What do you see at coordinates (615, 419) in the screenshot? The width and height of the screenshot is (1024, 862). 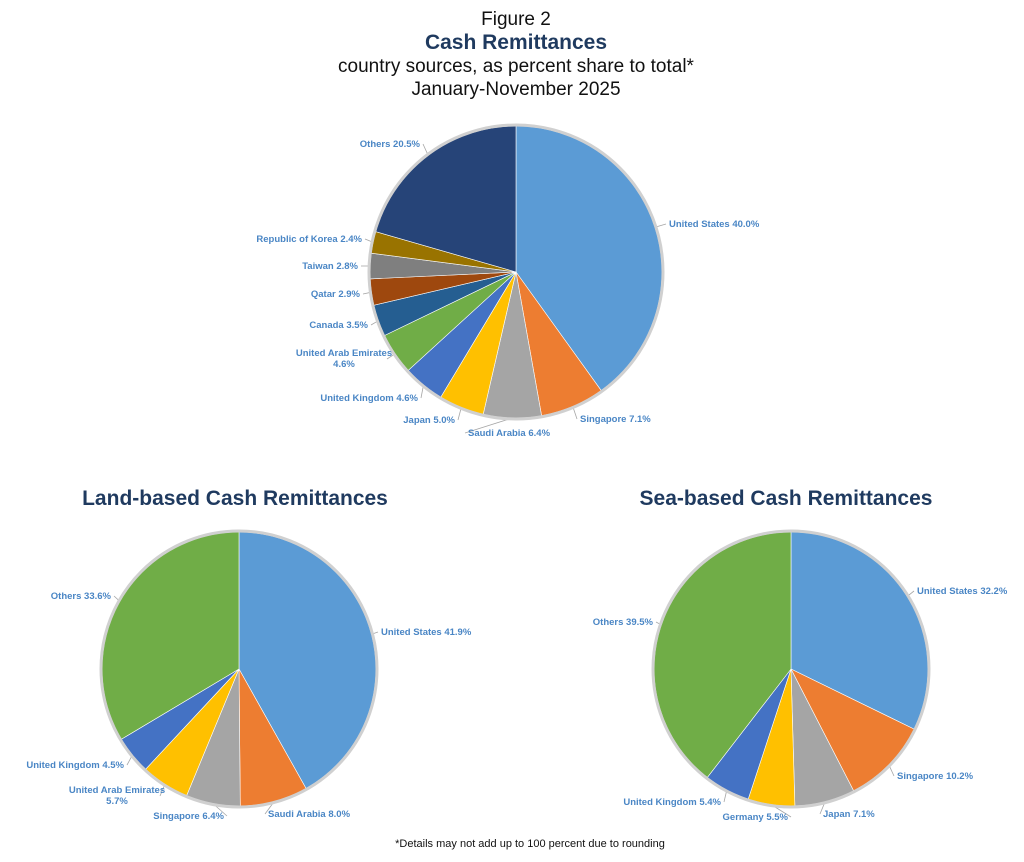 I see `total-label-singapore: Singapore 7.1%` at bounding box center [615, 419].